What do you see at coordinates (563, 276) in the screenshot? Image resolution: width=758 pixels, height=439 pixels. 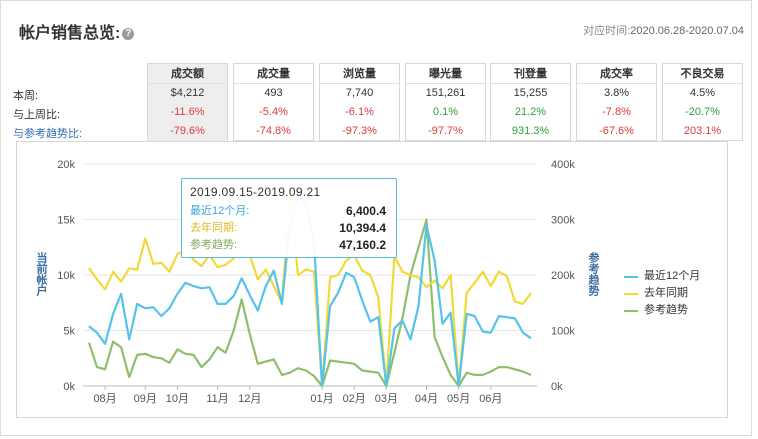 I see `y2-tick-label: 200k` at bounding box center [563, 276].